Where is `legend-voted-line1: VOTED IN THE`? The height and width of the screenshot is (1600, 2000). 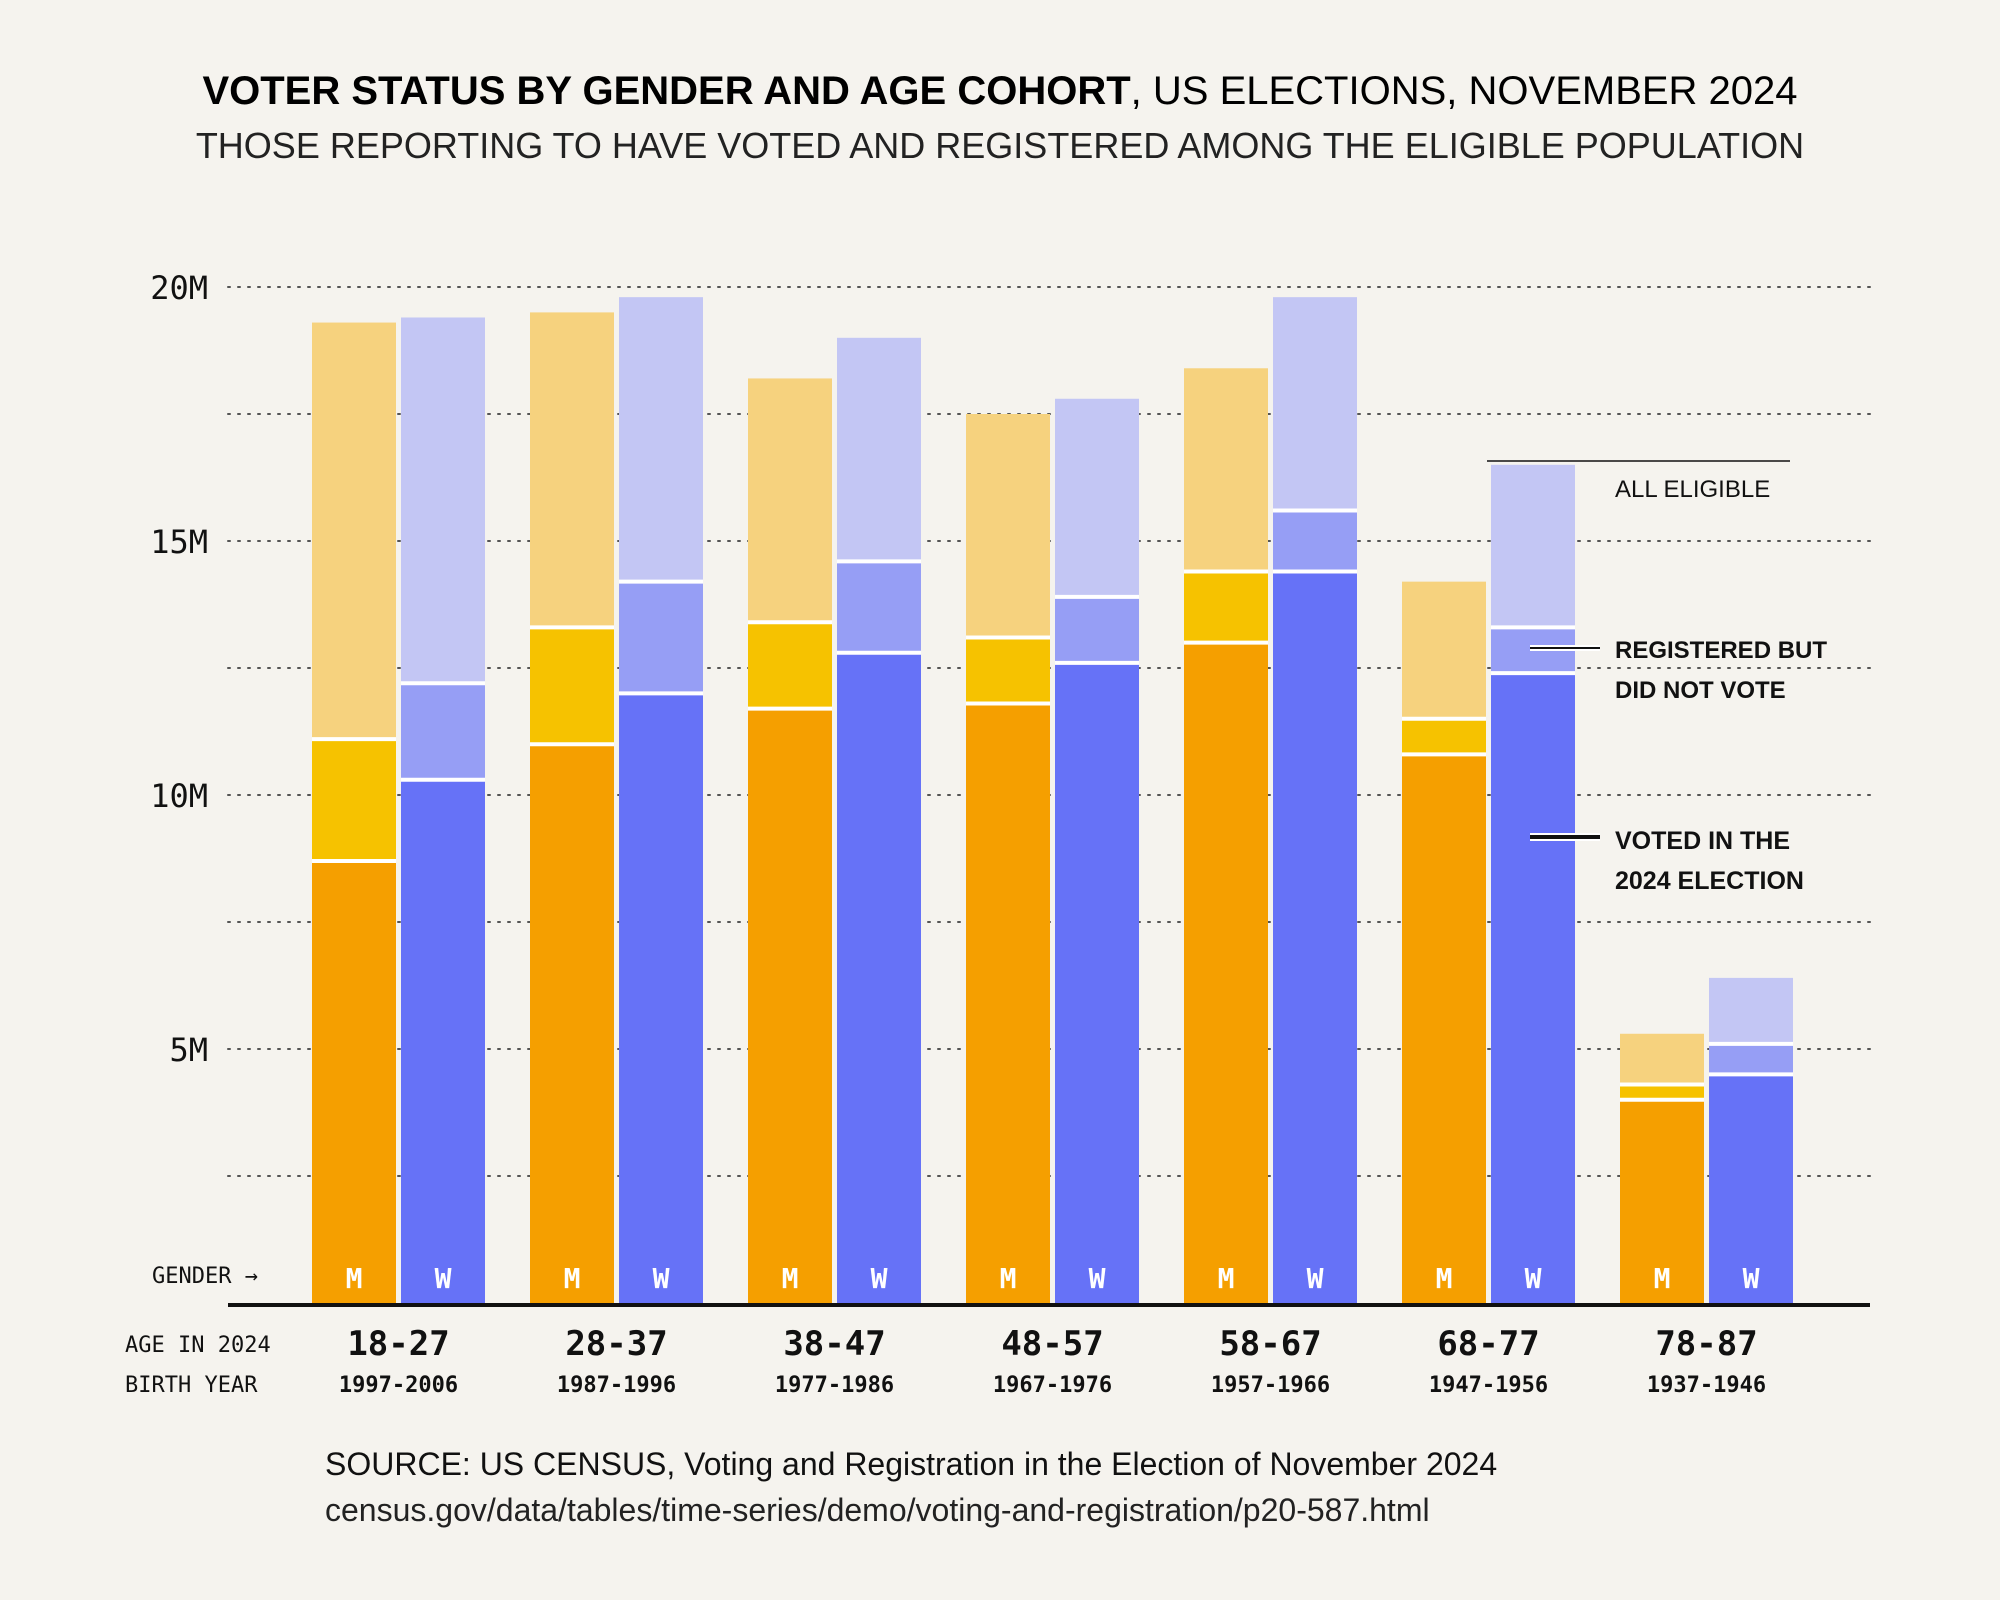 legend-voted-line1: VOTED IN THE is located at coordinates (1702, 841).